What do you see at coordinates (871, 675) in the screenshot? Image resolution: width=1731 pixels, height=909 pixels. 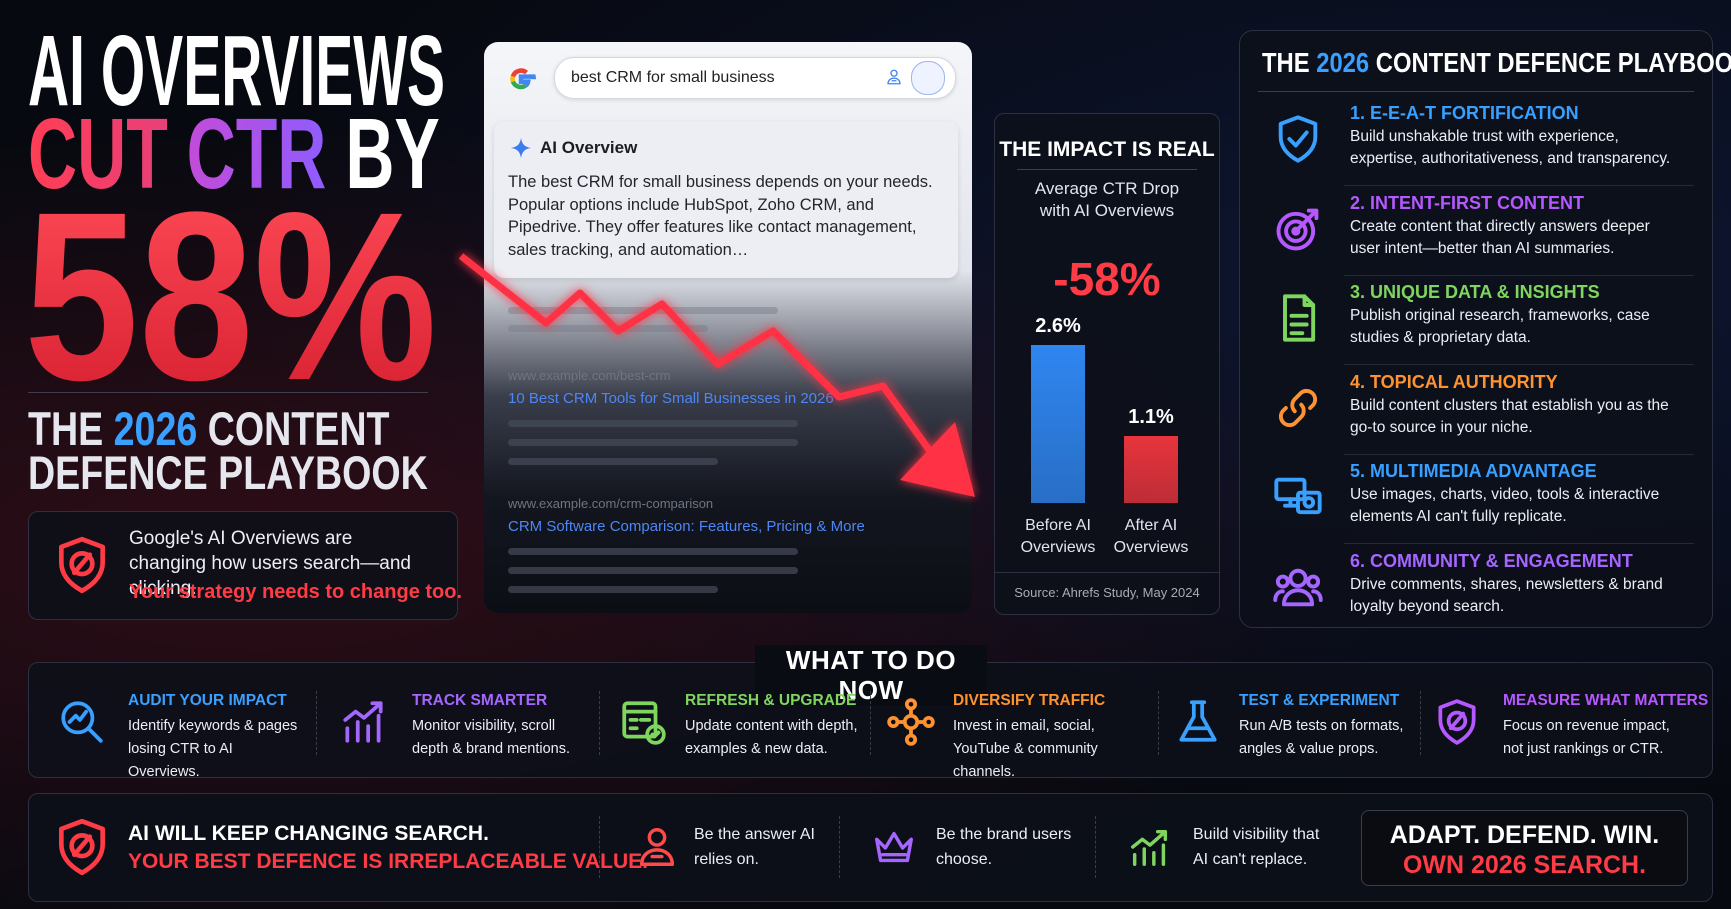 I see `actions-title: WHAT TO DO NOW` at bounding box center [871, 675].